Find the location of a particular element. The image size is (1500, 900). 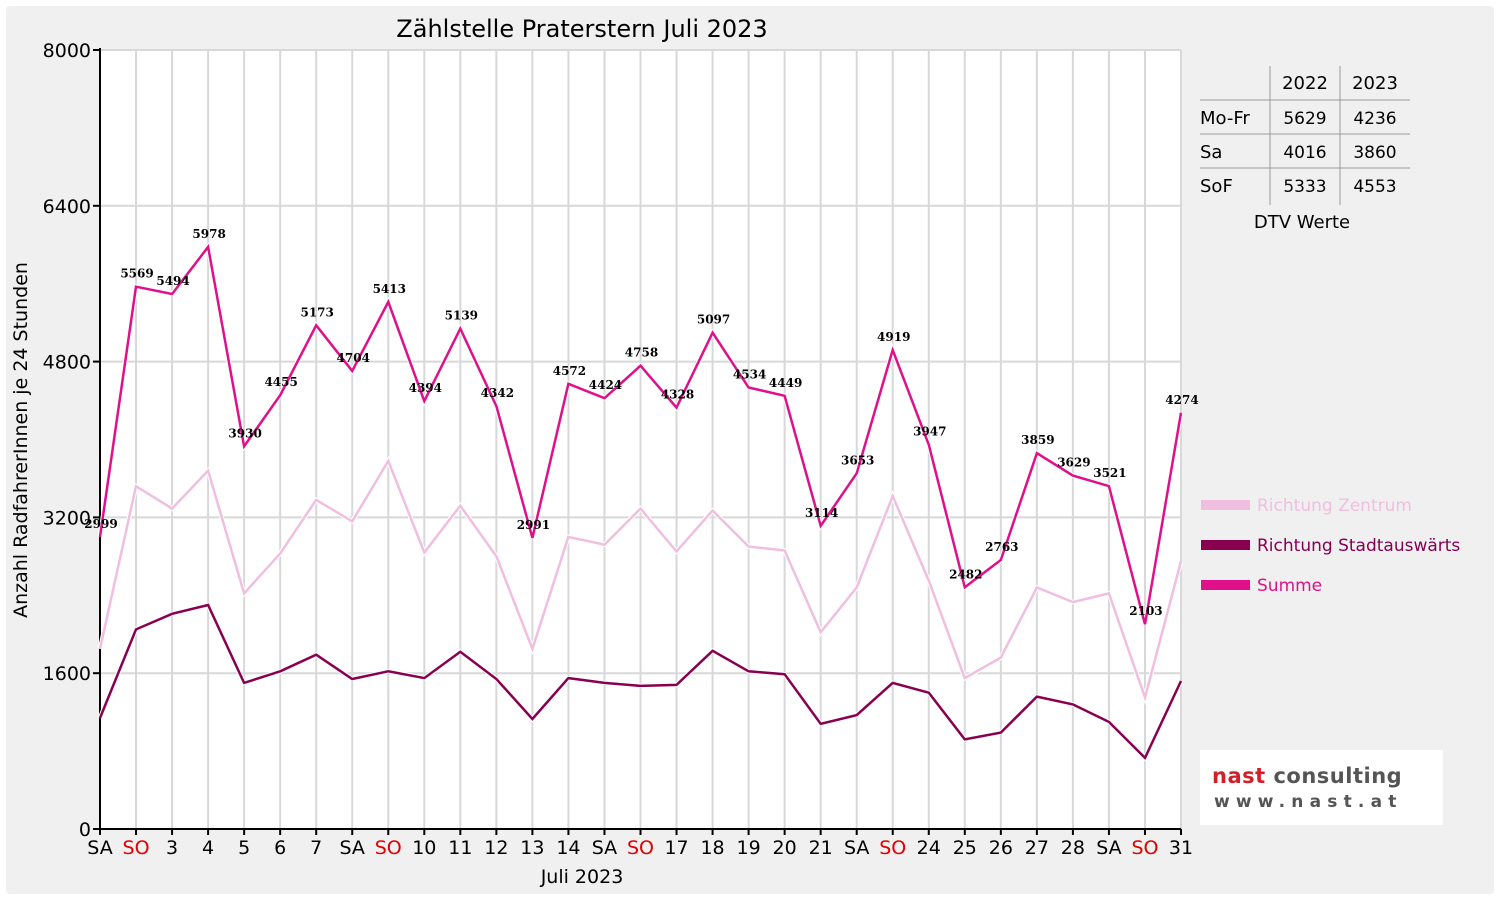

y-tick-label: 3200 is located at coordinates (67, 518).